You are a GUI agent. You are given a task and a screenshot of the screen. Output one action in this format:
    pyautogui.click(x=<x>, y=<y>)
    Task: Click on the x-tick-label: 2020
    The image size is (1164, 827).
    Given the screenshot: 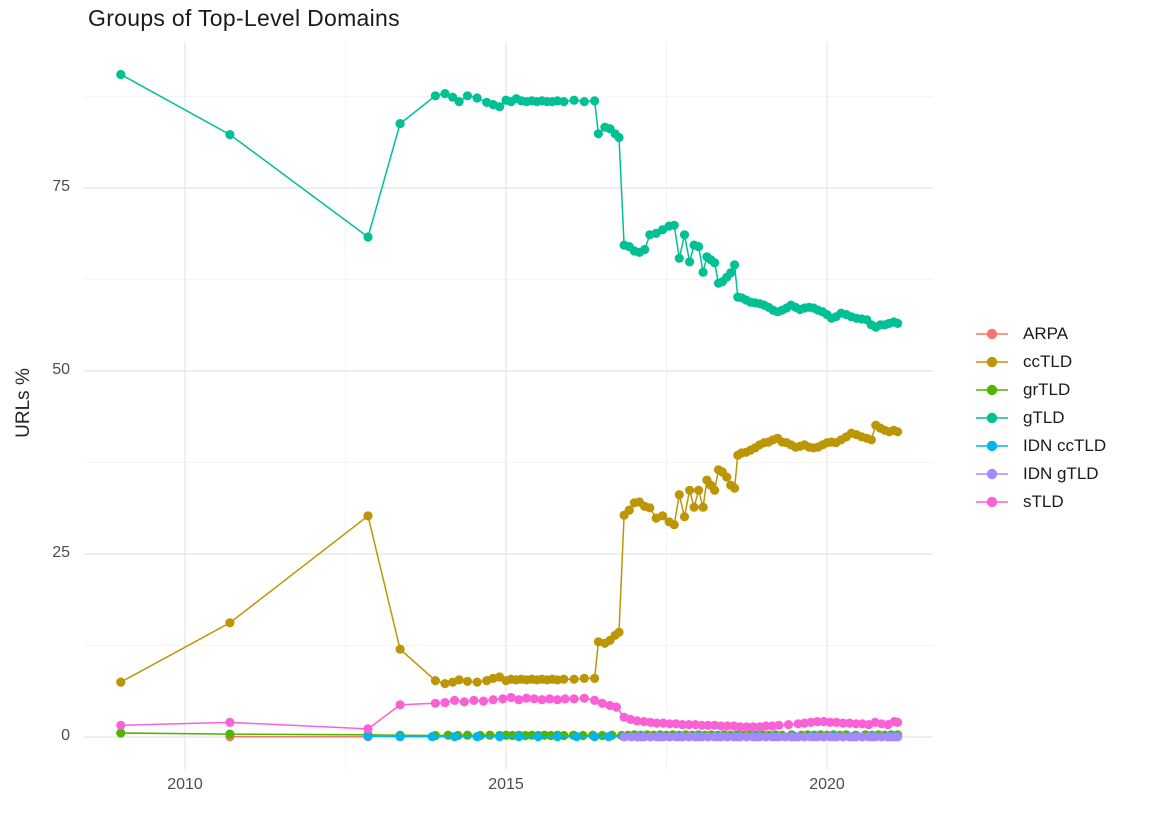 What is the action you would take?
    pyautogui.click(x=827, y=784)
    